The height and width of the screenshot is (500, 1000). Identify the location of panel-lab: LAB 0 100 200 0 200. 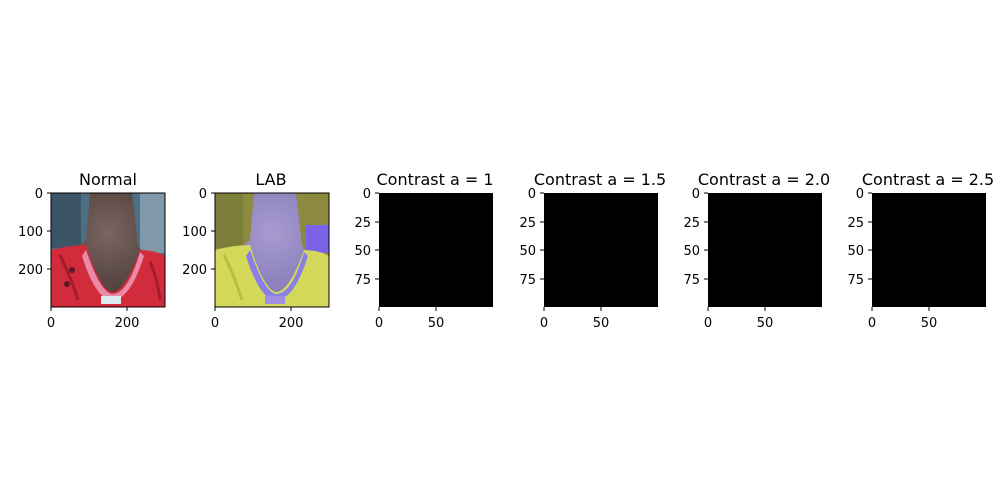
(256, 250).